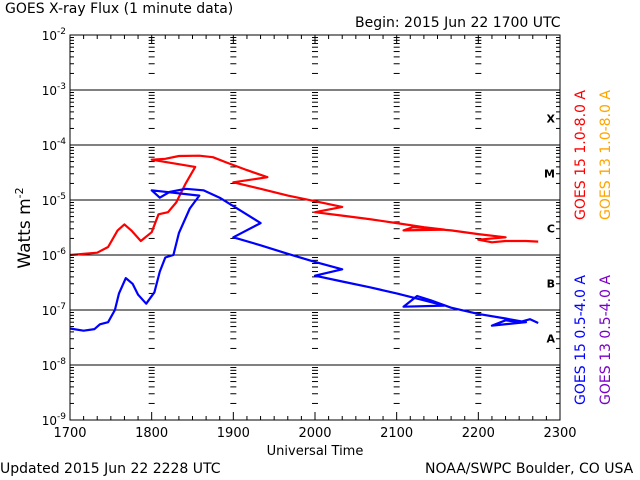 The width and height of the screenshot is (640, 480). I want to click on flare-class-label: B, so click(551, 284).